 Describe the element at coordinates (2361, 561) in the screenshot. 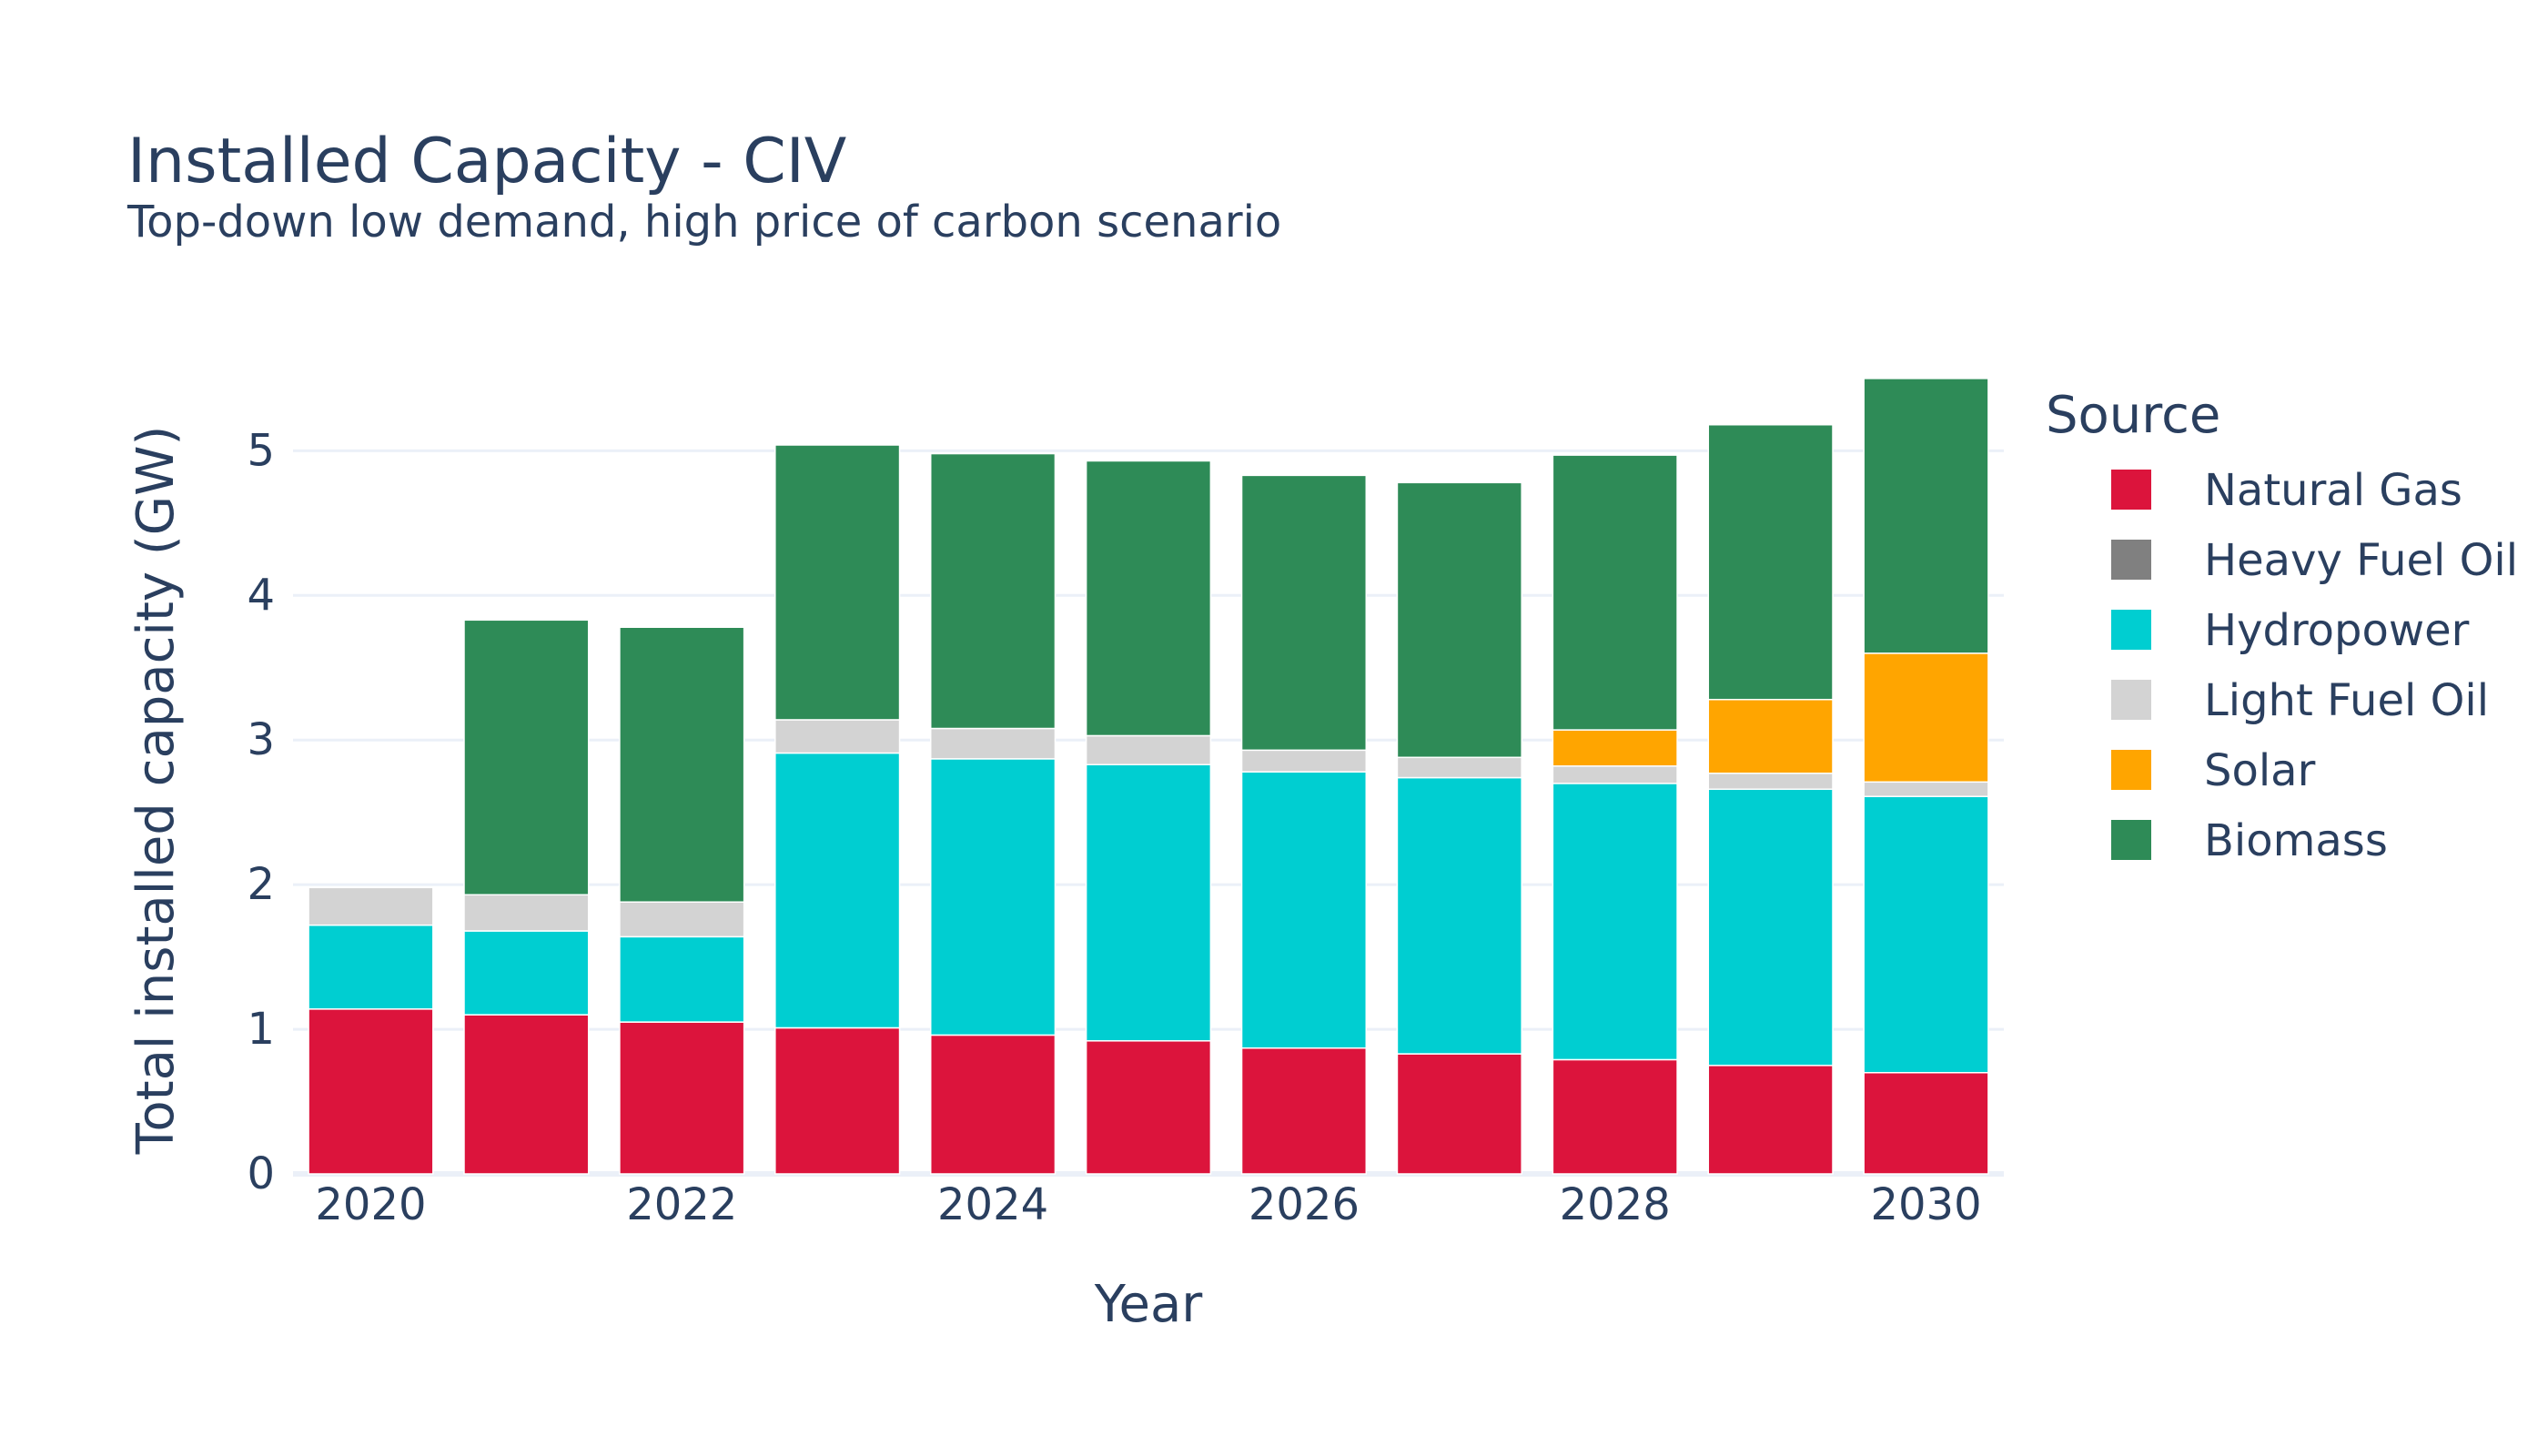

I see `legend-label-1: Heavy Fuel Oil` at that location.